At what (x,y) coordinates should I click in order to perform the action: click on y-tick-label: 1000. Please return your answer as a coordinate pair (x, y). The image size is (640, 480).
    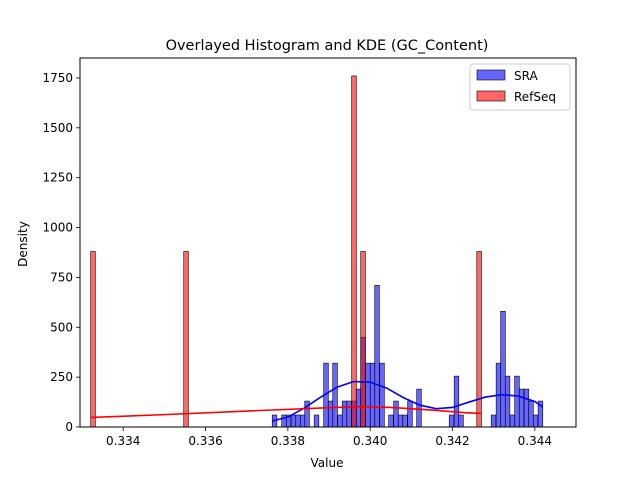
    Looking at the image, I should click on (57, 228).